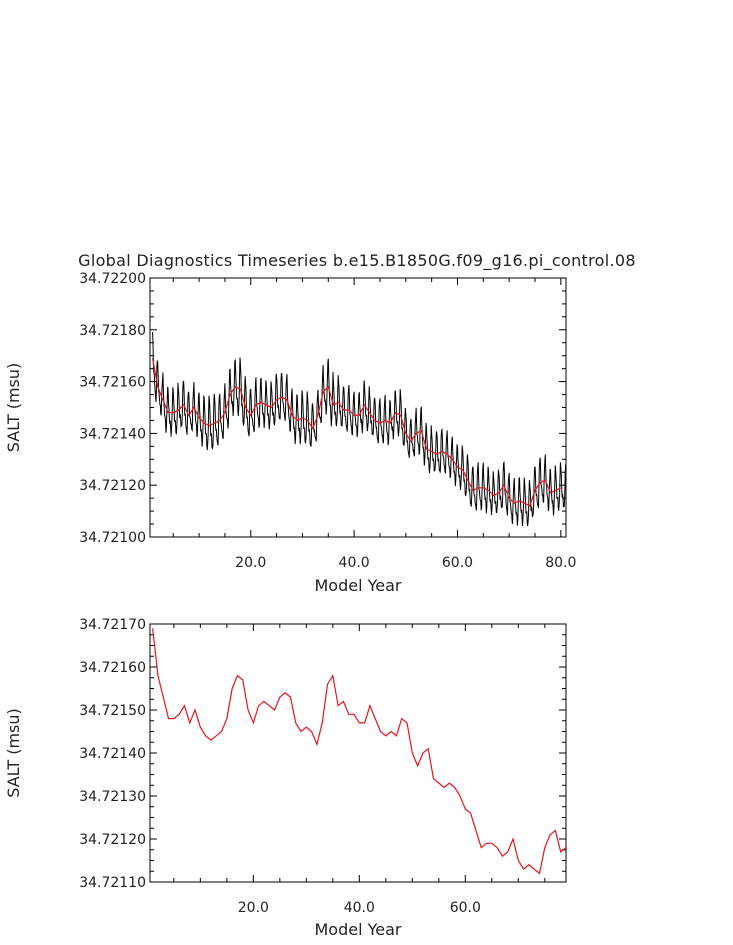  Describe the element at coordinates (112, 538) in the screenshot. I see `y-tick-label: 34.72100` at that location.